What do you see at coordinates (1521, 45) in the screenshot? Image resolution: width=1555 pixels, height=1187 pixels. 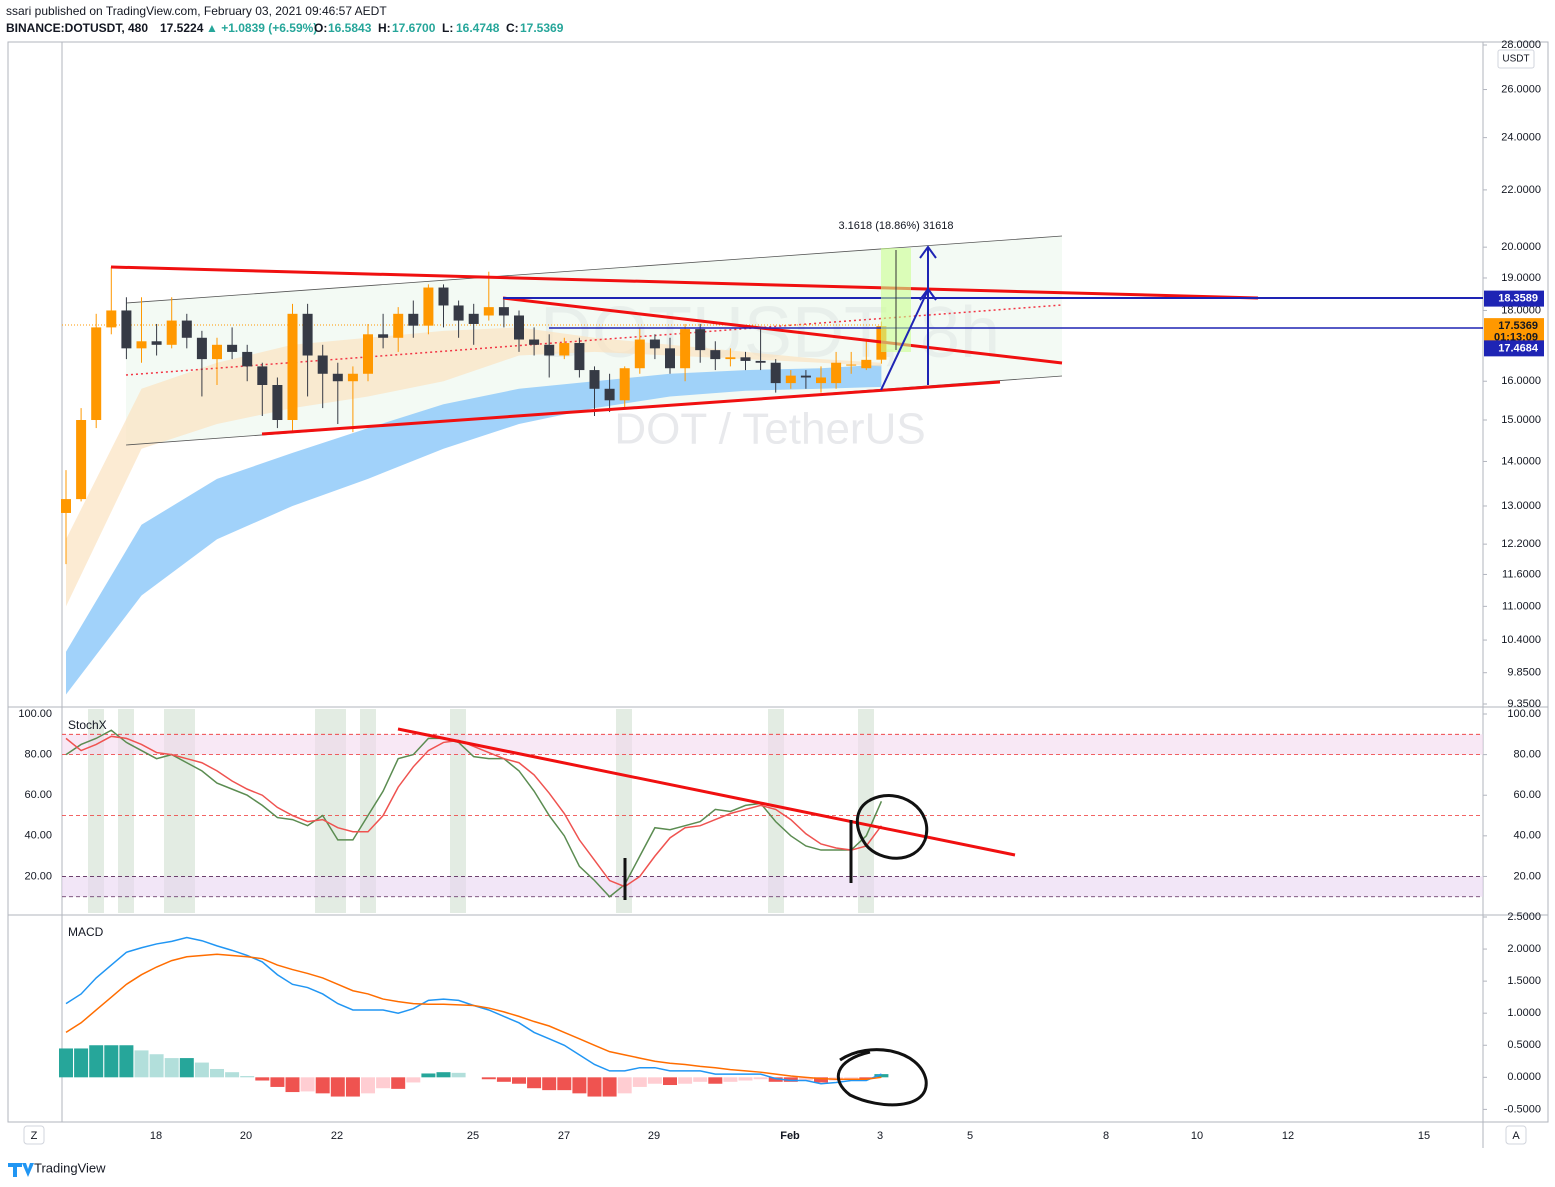 I see `y-tick-label: 28.0000` at bounding box center [1521, 45].